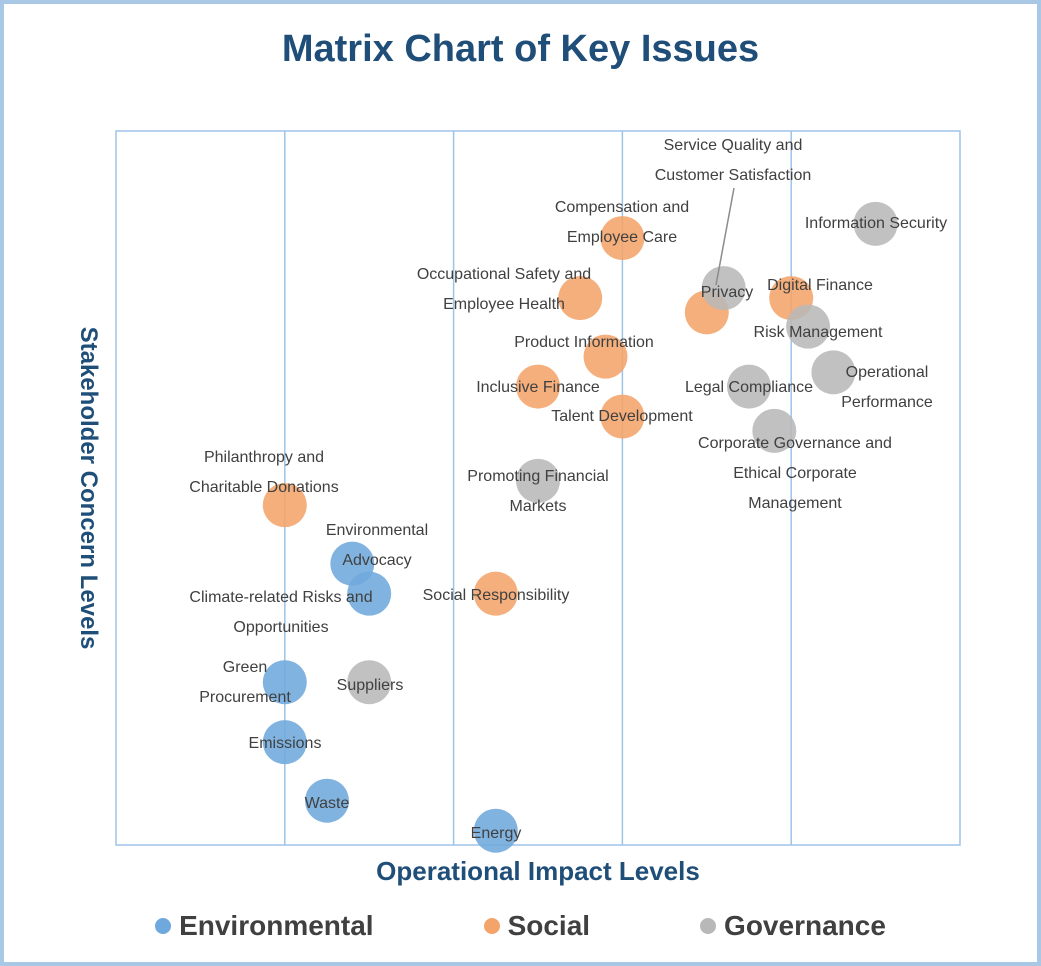  Describe the element at coordinates (805, 925) in the screenshot. I see `legend-label-governance: Governance` at that location.